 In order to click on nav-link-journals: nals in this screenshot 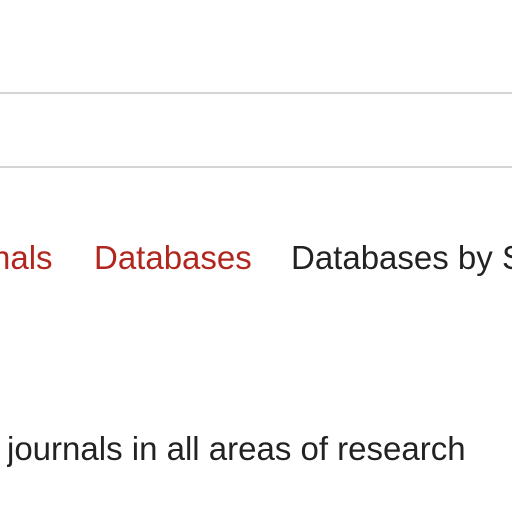, I will do `click(26, 258)`.